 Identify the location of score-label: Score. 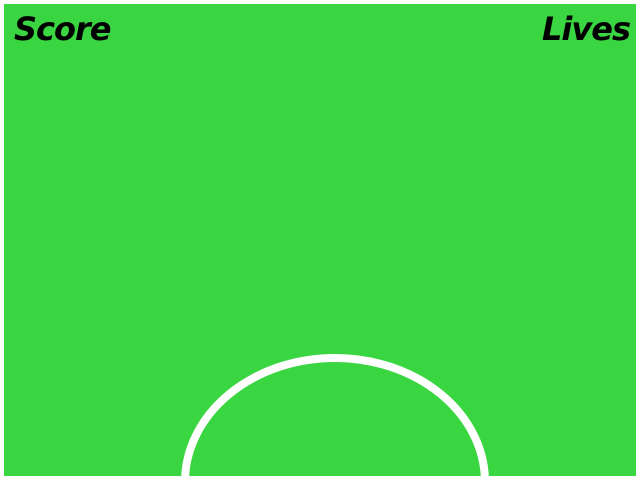
(62, 29).